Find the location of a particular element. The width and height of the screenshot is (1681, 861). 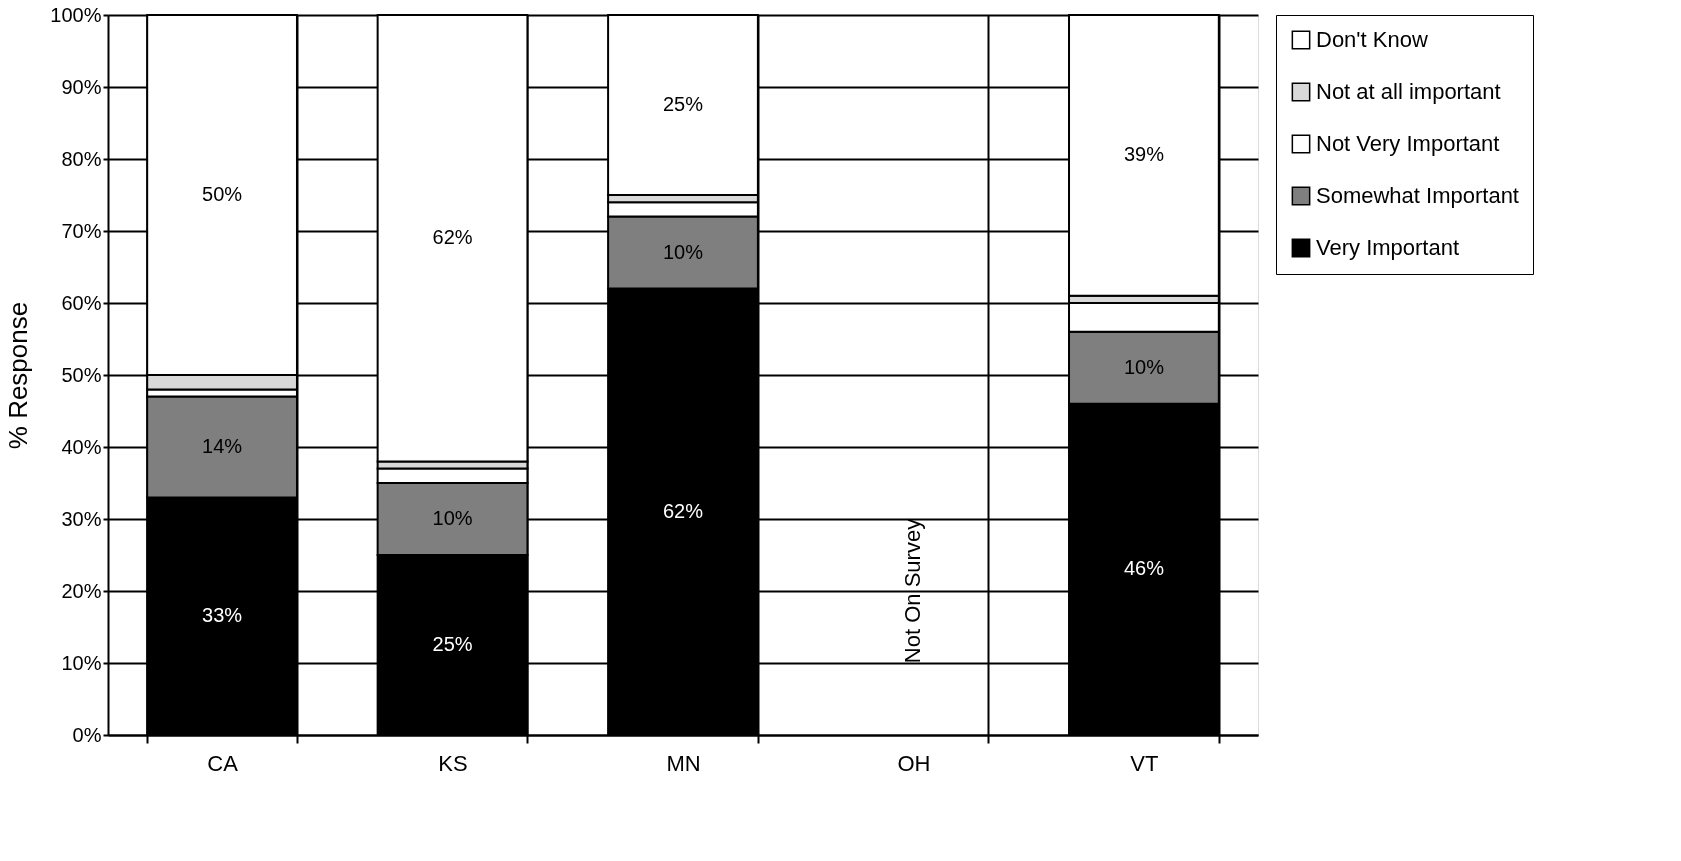

y-tick-label: 0% is located at coordinates (87, 734).